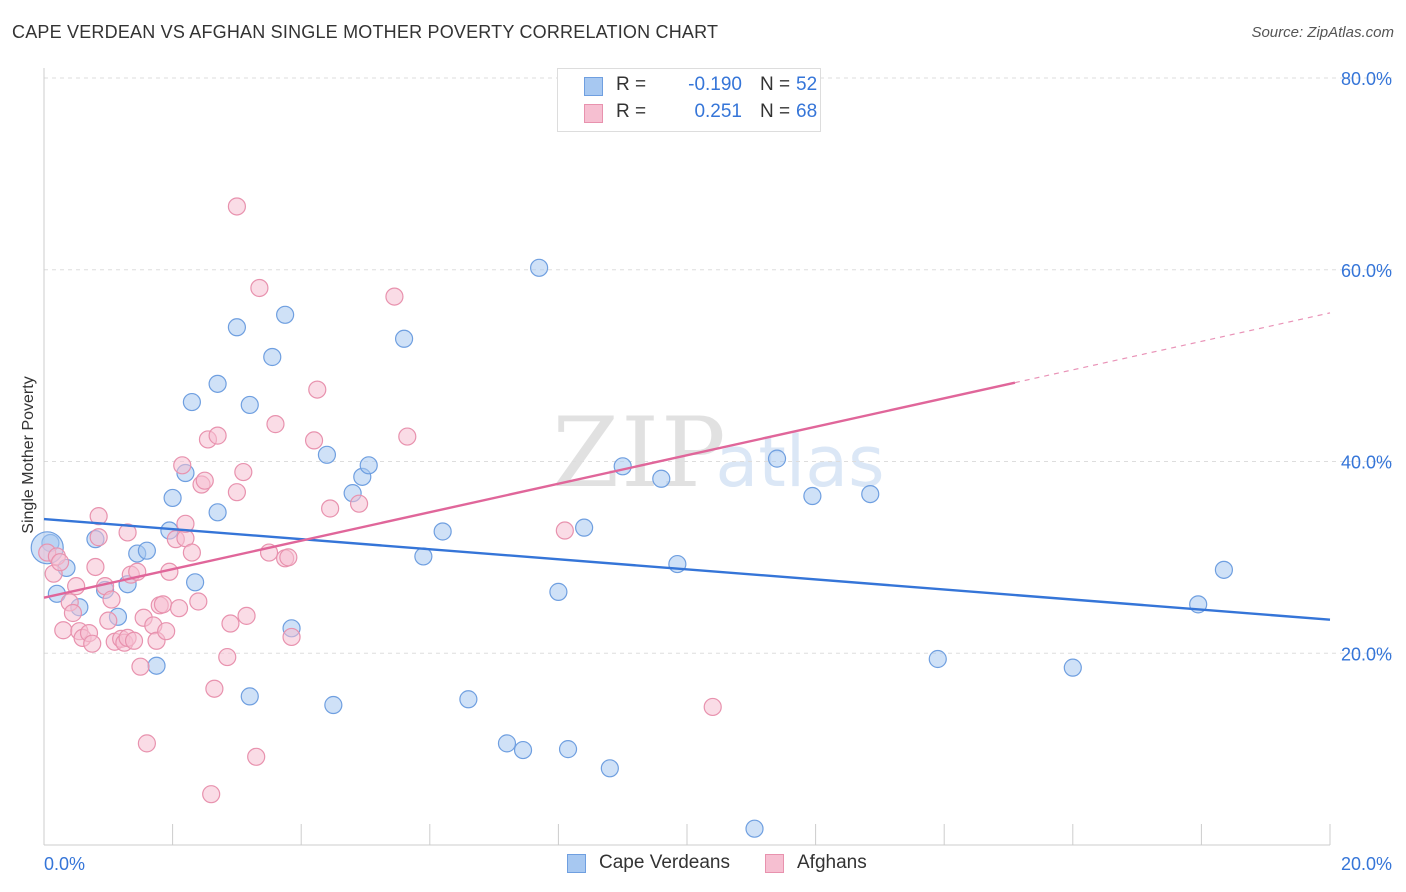  I want to click on legend-swatch-pink, so click(774, 863).